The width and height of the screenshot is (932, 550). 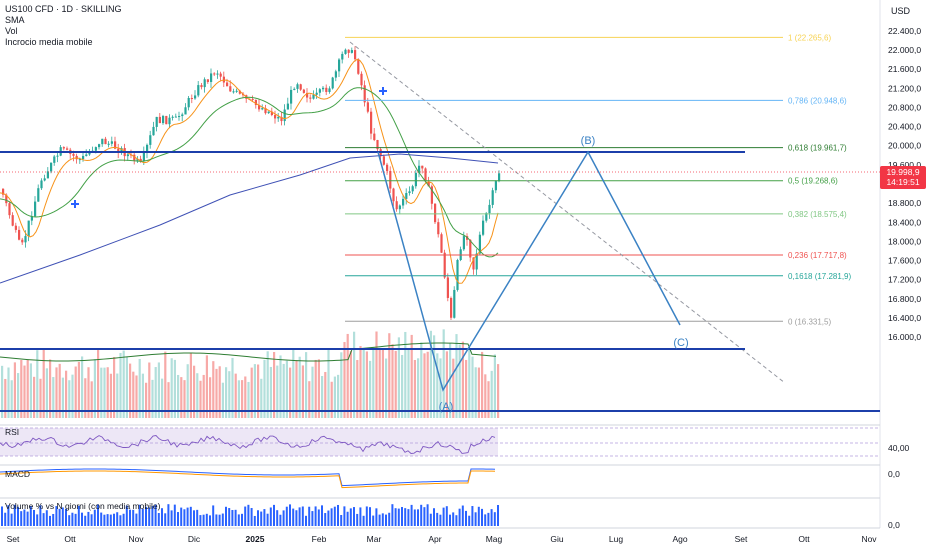 I want to click on price-tick-label: 20.800,0, so click(x=904, y=107).